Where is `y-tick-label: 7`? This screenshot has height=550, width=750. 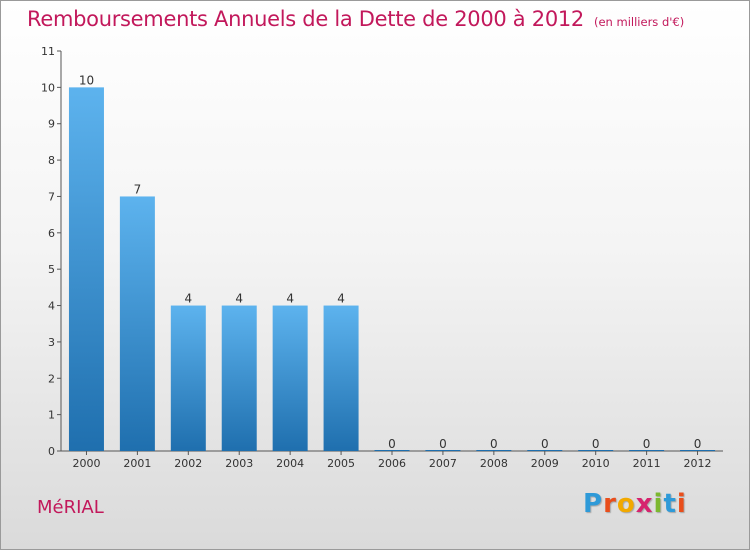 y-tick-label: 7 is located at coordinates (51, 196).